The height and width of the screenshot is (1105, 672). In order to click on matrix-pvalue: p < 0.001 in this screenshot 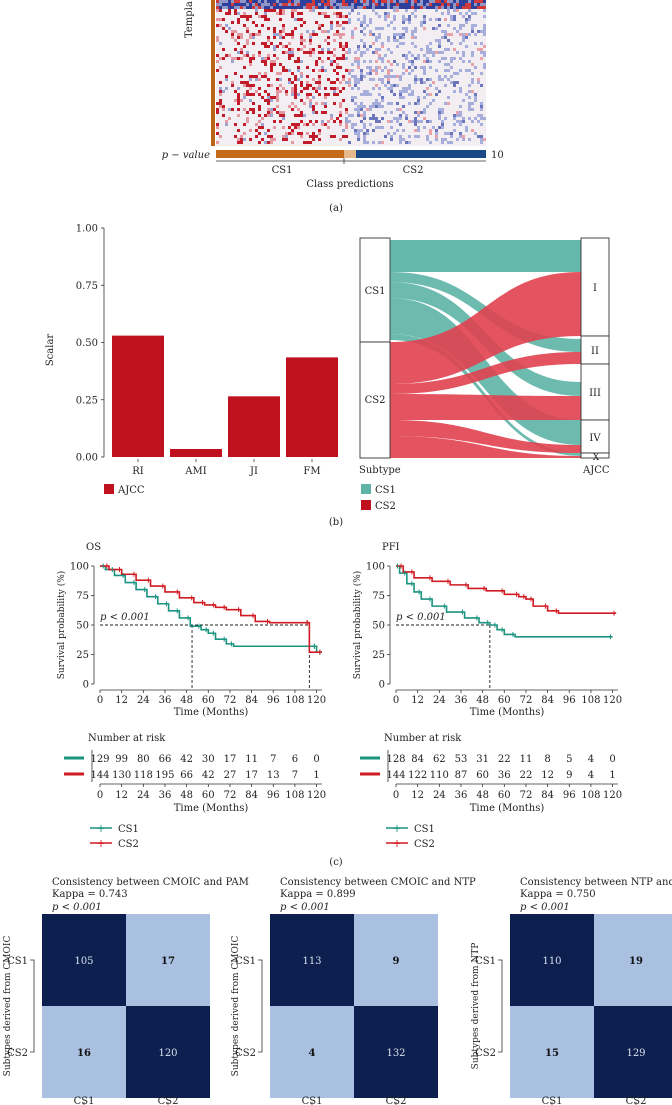, I will do `click(77, 907)`.